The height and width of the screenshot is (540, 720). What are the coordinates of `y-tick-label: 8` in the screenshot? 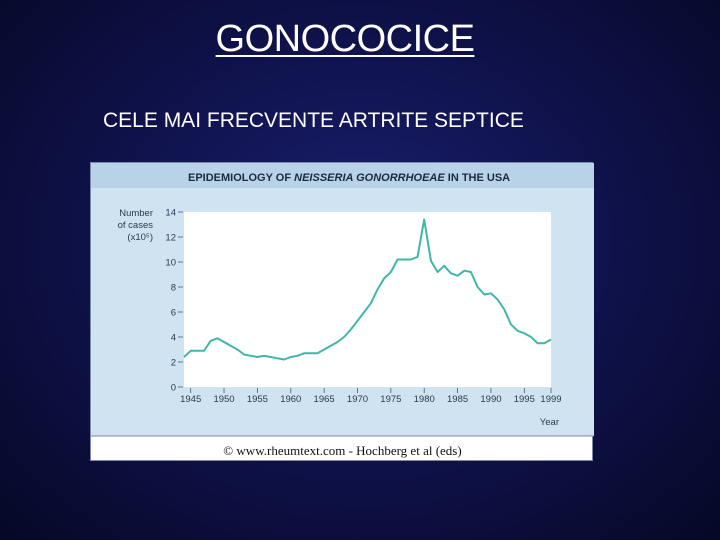 It's located at (173, 288).